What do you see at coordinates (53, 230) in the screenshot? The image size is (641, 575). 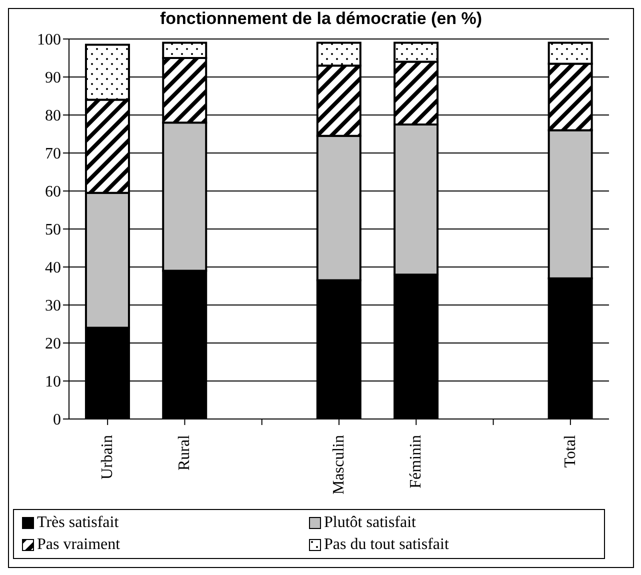 I see `y-tick-label: 50` at bounding box center [53, 230].